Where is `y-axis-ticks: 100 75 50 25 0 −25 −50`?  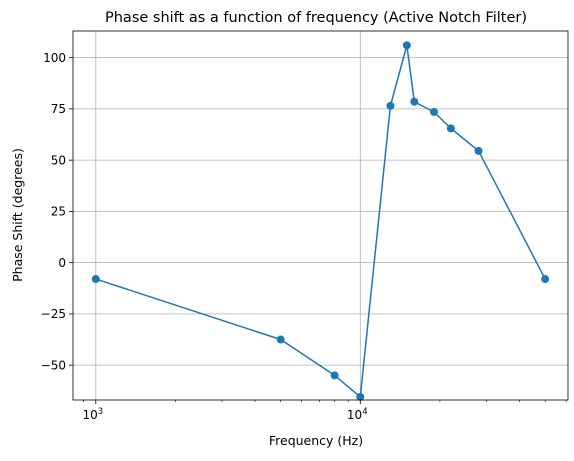 y-axis-ticks: 100 75 50 25 0 −25 −50 is located at coordinates (57, 211).